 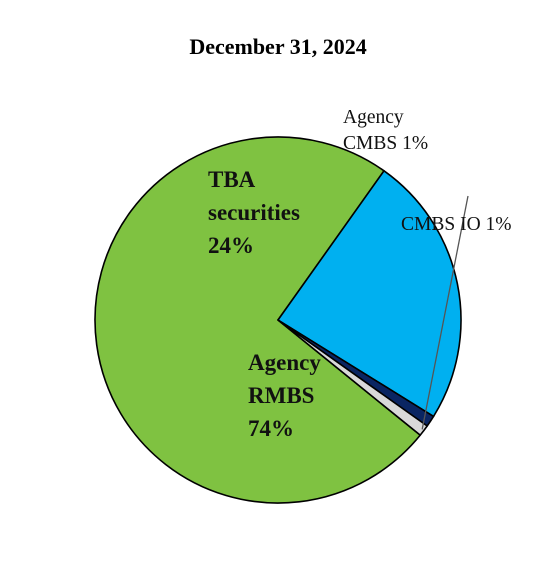 What do you see at coordinates (369, 294) in the screenshot?
I see `slice-tba-securities` at bounding box center [369, 294].